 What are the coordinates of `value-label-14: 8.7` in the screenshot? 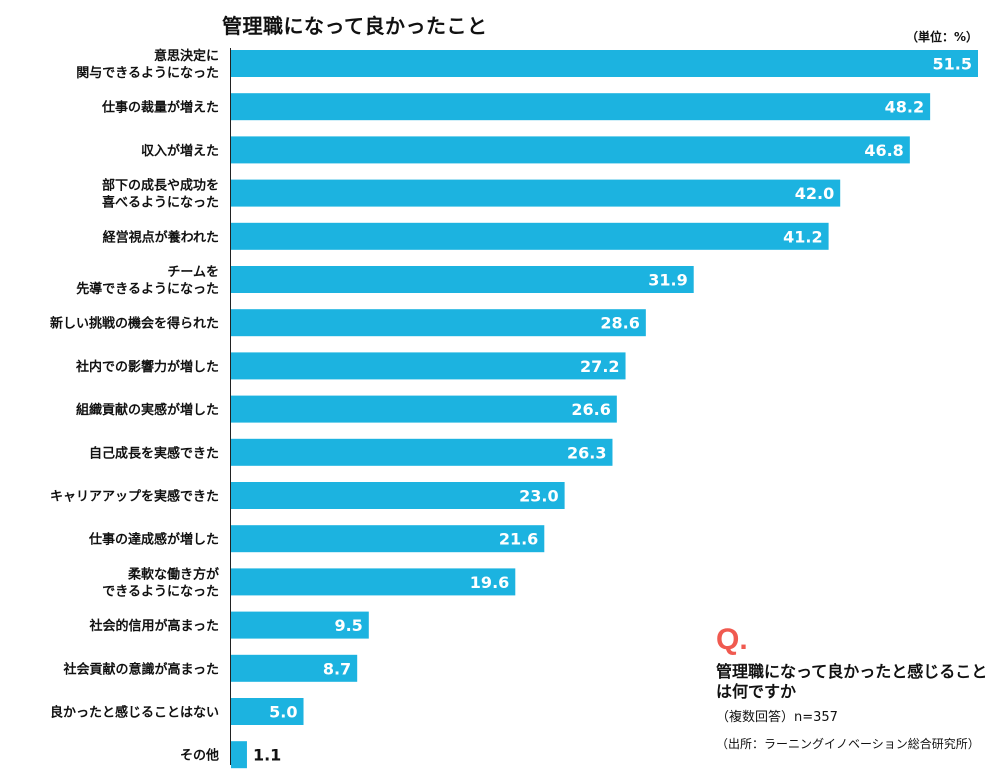 It's located at (337, 668).